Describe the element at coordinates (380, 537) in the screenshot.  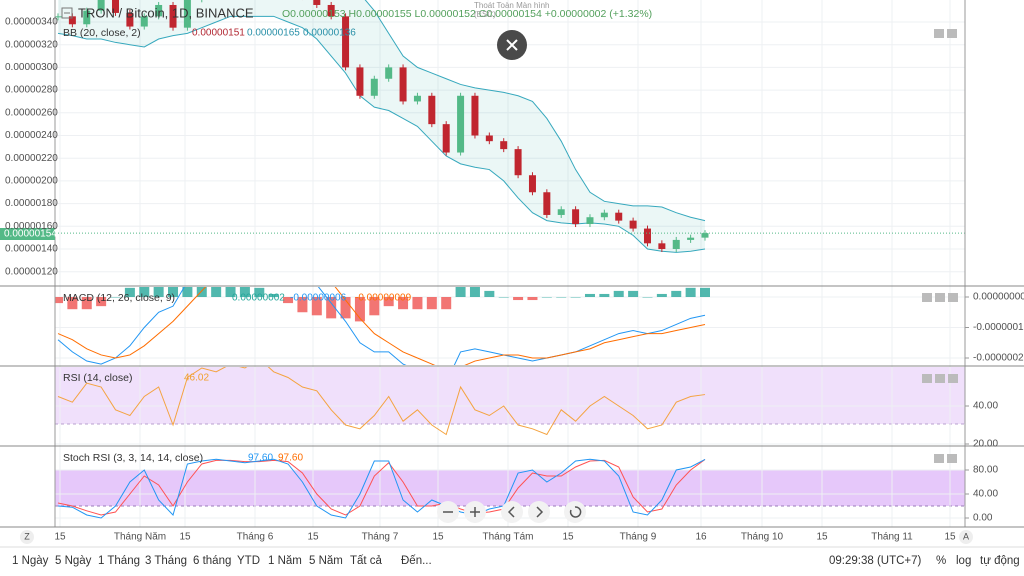
I see `time-label: Tháng 7` at that location.